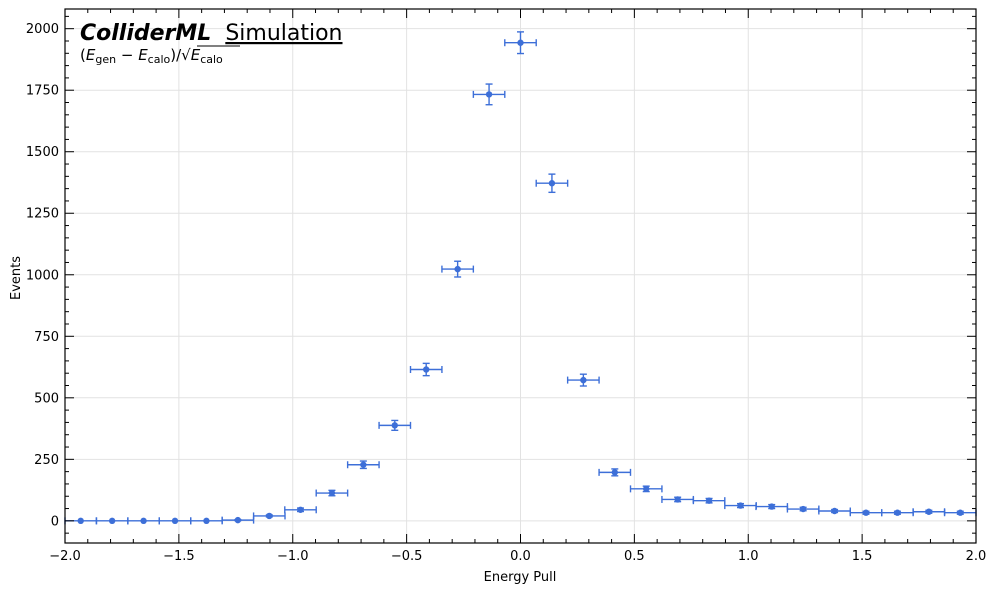  I want to click on formula-s2: calo, so click(159, 59).